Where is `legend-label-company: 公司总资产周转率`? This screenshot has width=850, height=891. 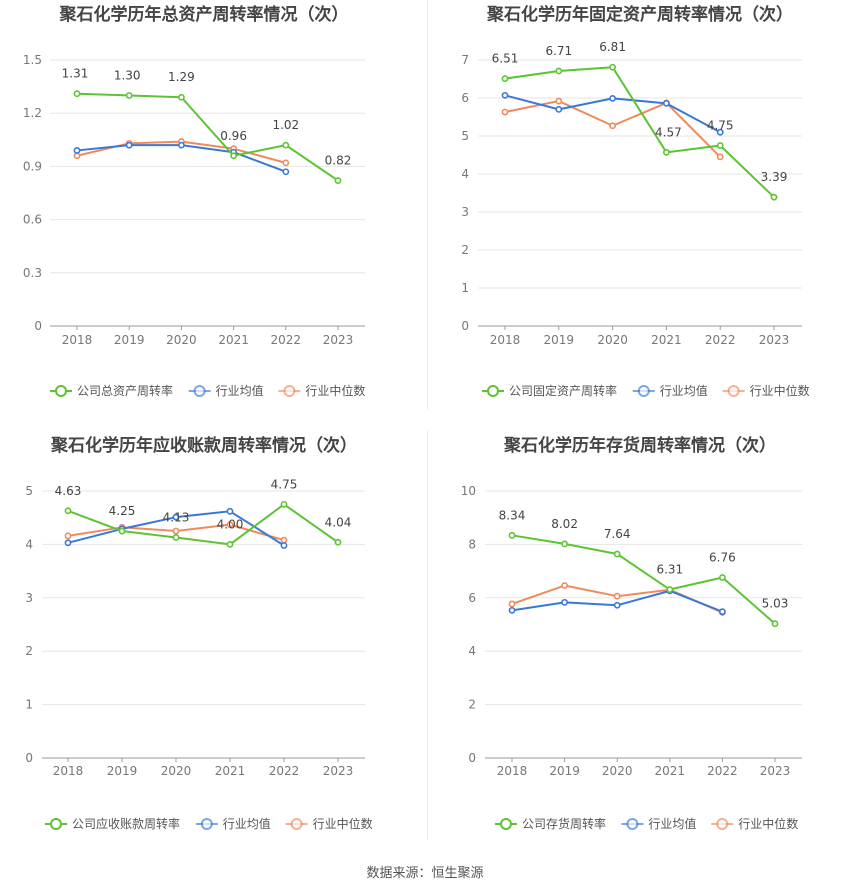
legend-label-company: 公司总资产周转率 is located at coordinates (125, 390).